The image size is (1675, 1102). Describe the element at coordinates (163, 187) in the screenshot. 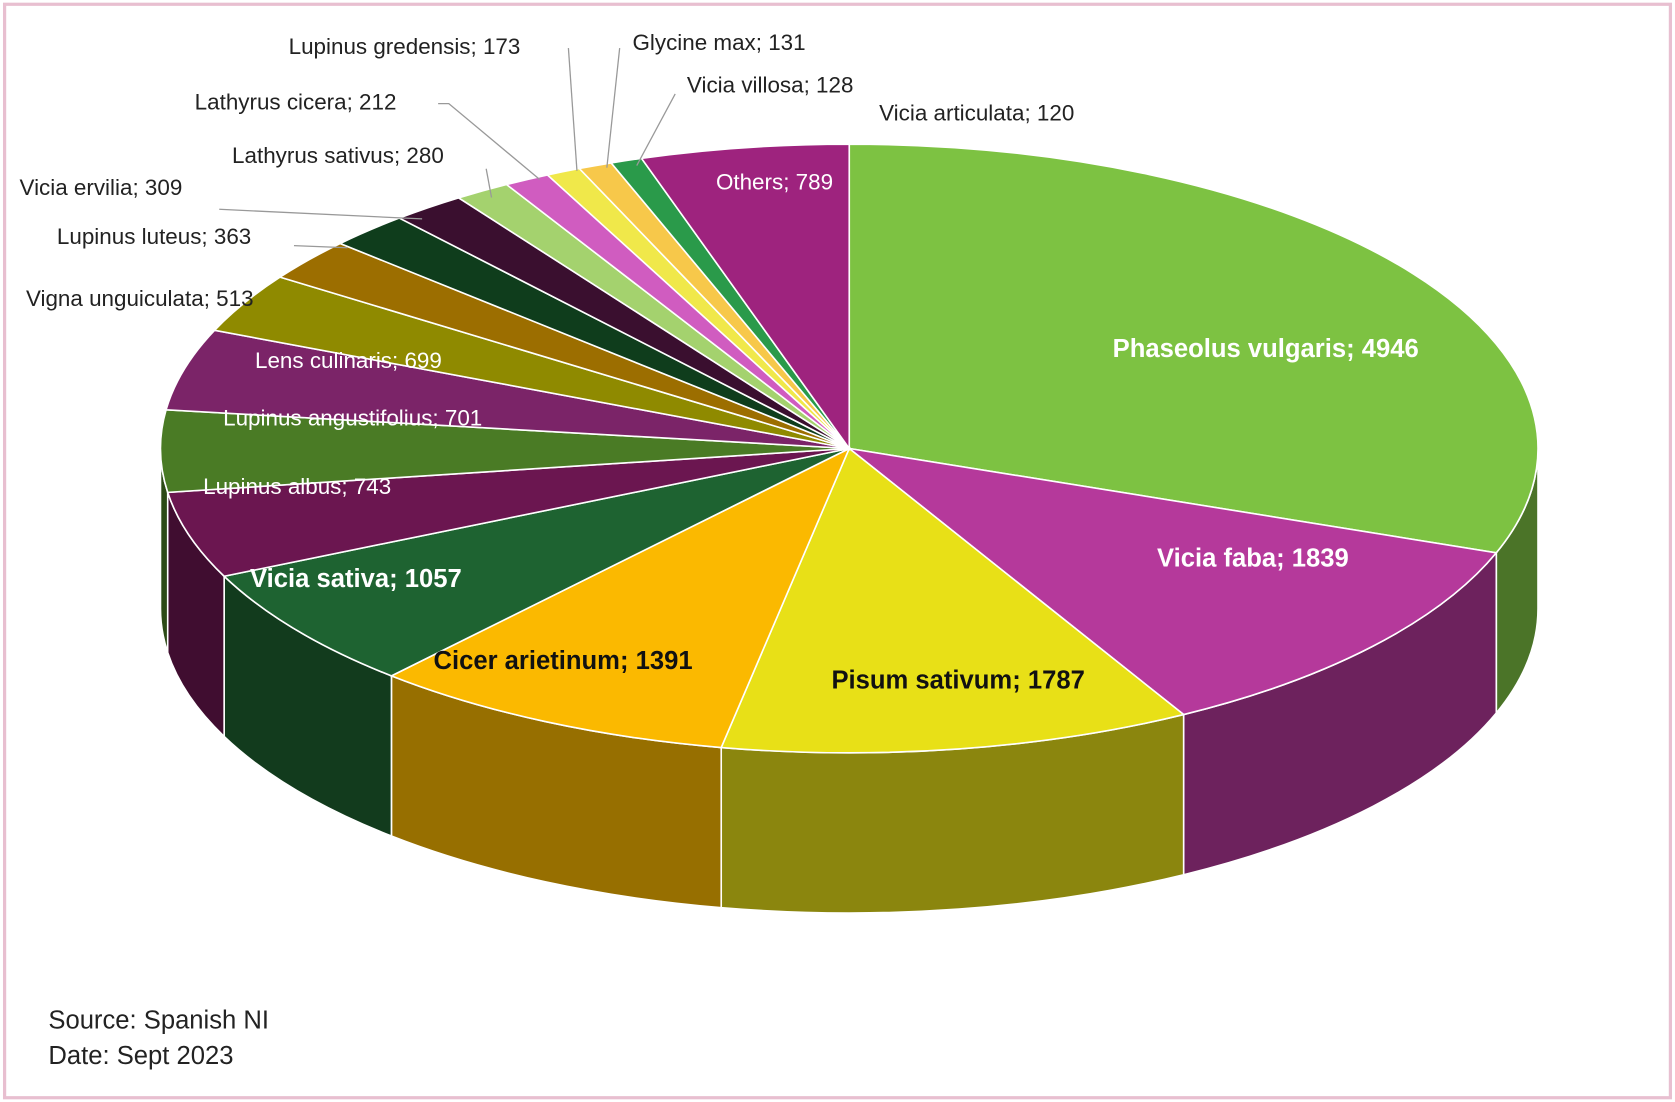

I see `label-value: 309` at that location.